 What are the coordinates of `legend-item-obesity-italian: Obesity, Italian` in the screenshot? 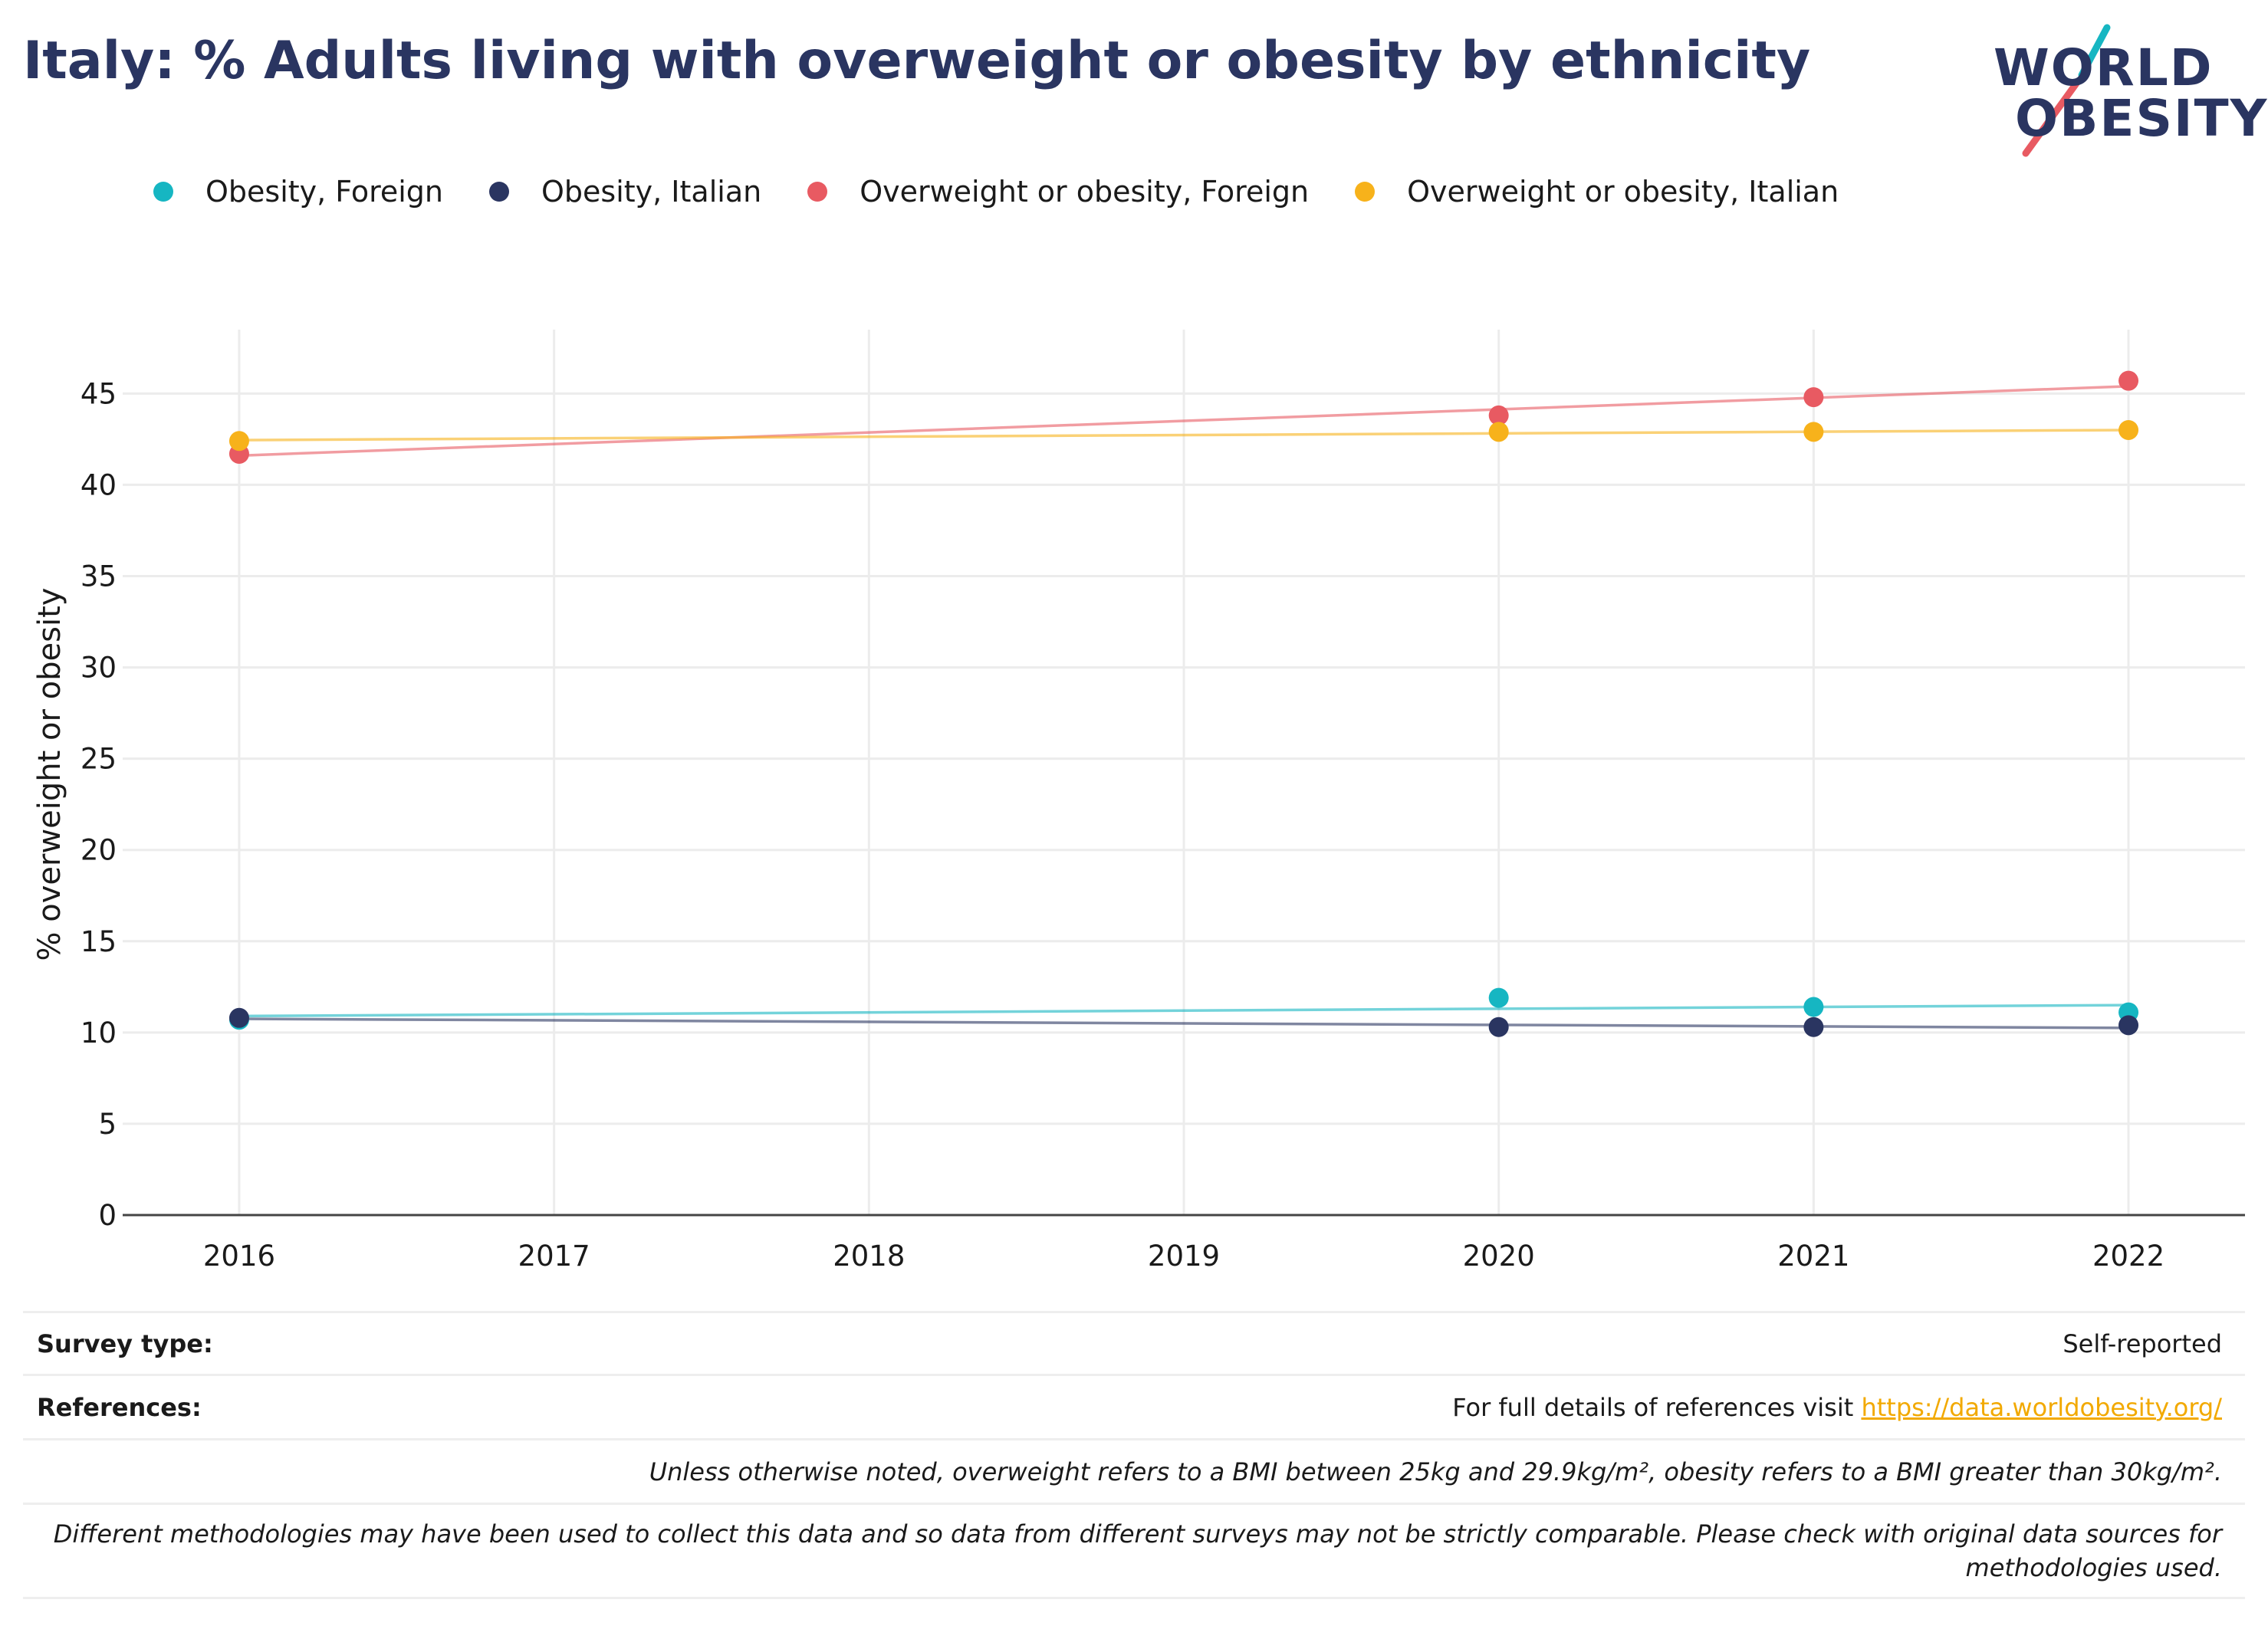 It's located at (625, 192).